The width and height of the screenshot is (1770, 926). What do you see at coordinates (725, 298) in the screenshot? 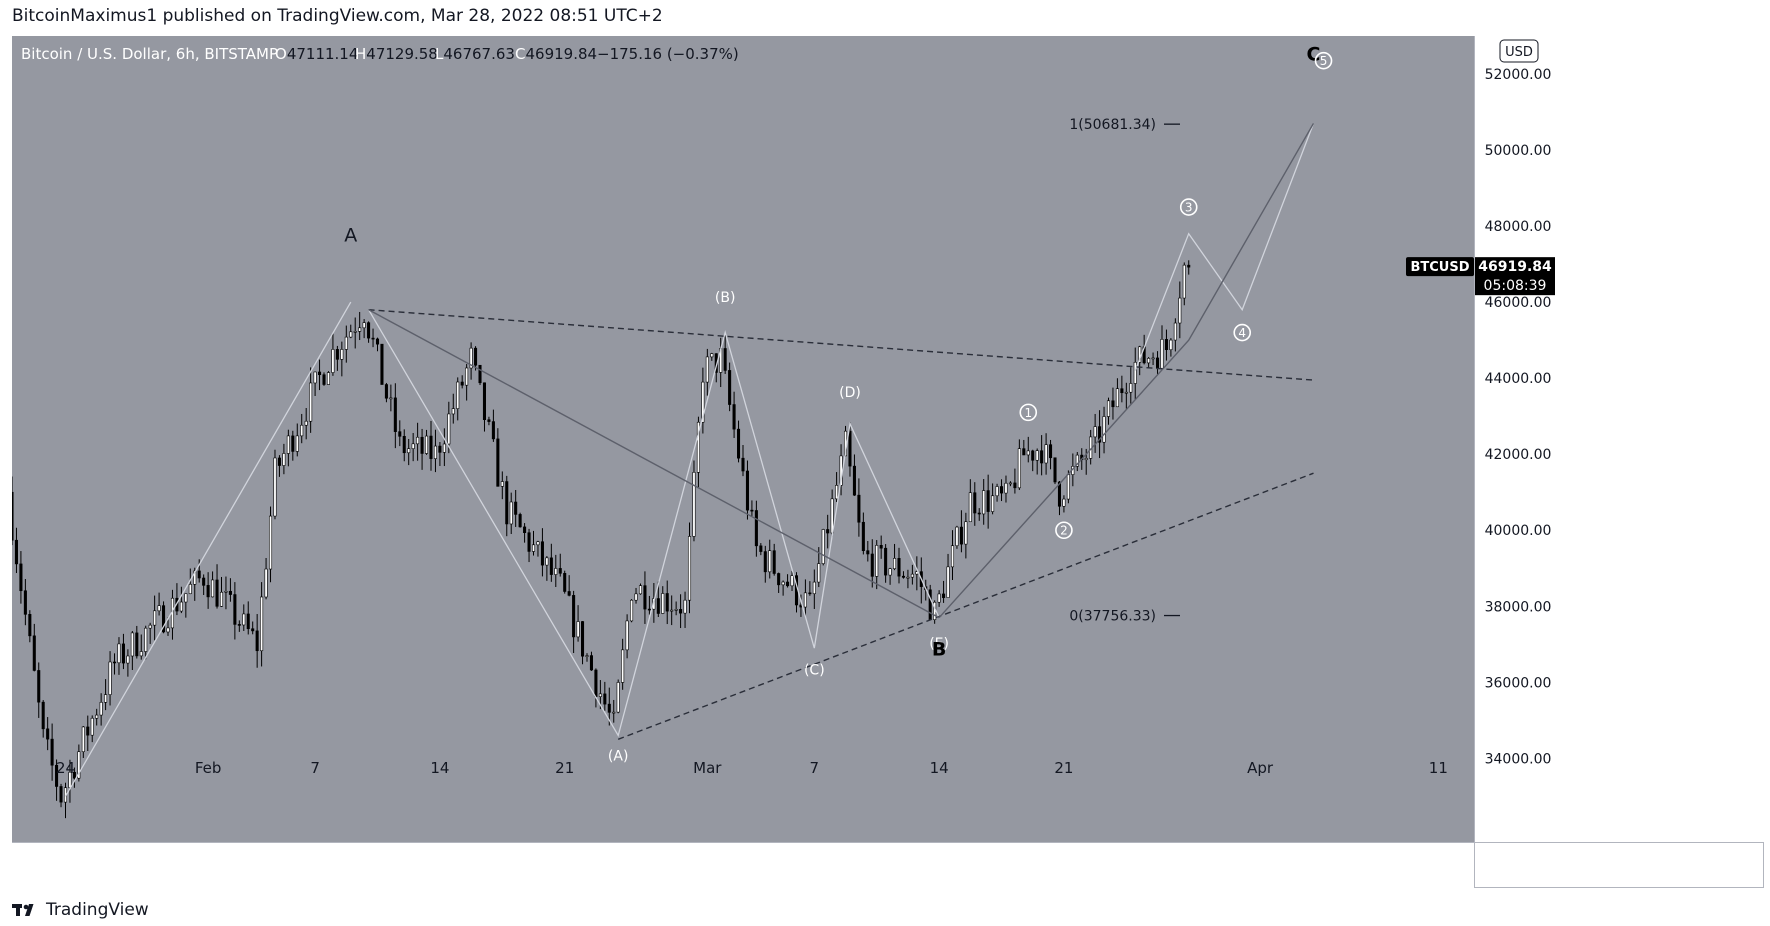
I see `label-wave-b: (B)` at bounding box center [725, 298].